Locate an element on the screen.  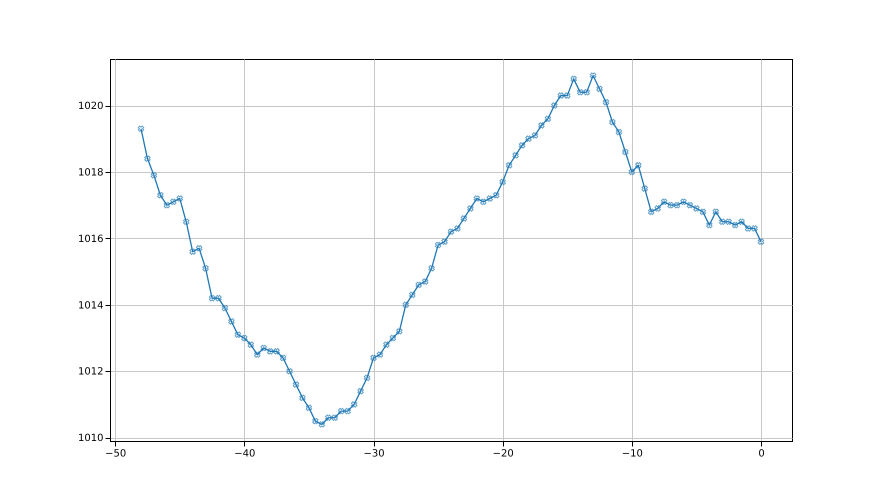
x-tick-label: 0 is located at coordinates (761, 454).